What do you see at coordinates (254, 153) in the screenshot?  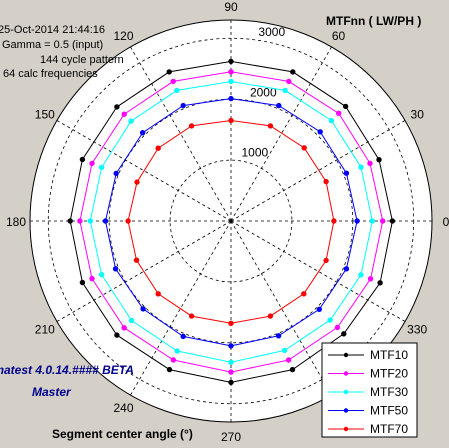 I see `radial-tick-1000: 1000` at bounding box center [254, 153].